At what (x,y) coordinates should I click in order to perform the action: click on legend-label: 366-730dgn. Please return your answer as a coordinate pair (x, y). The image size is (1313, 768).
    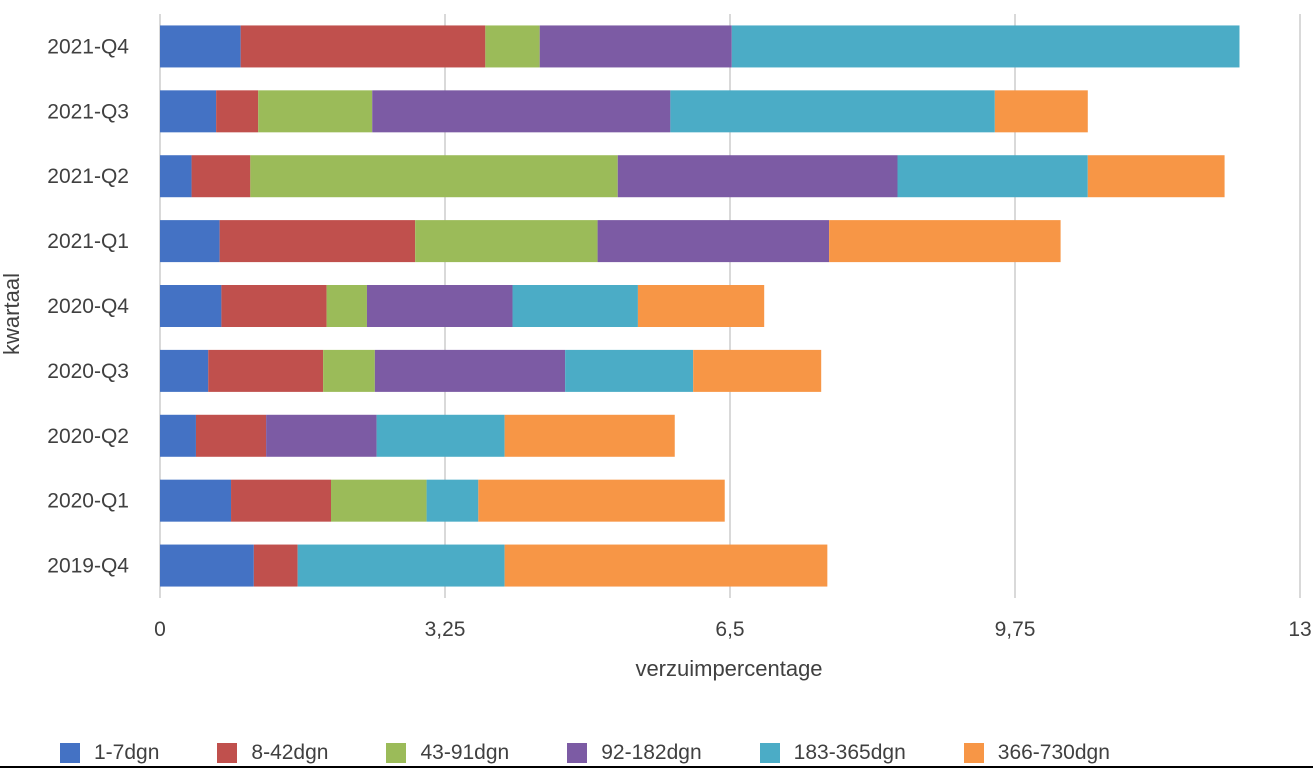
    Looking at the image, I should click on (1053, 752).